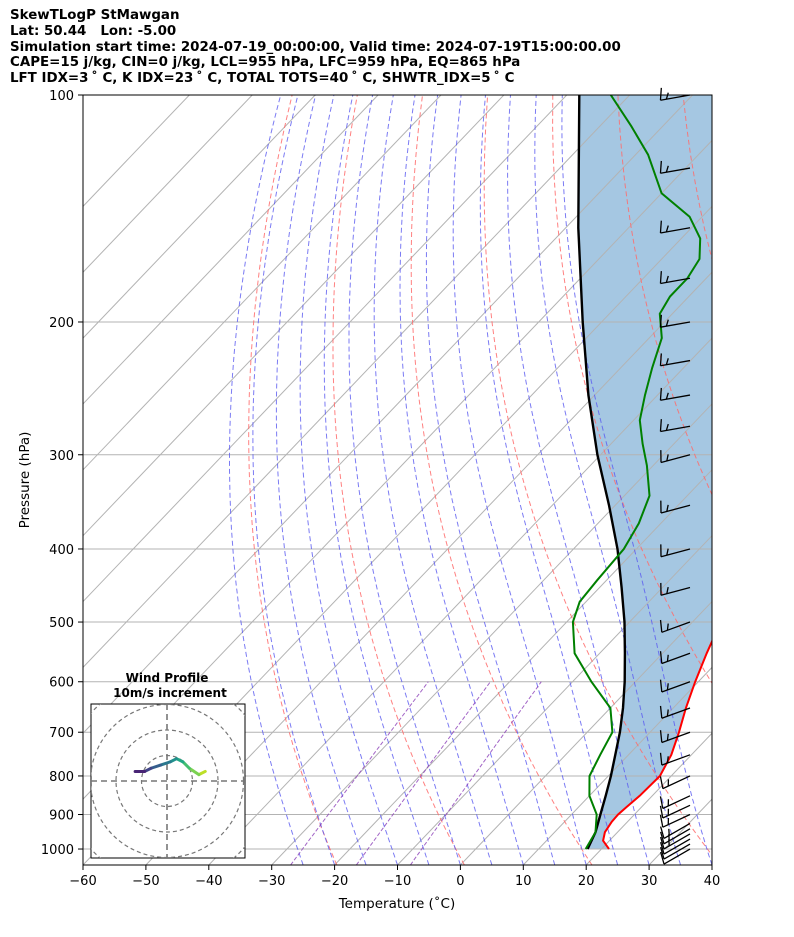 The height and width of the screenshot is (937, 794). I want to click on y-tick-label: 300, so click(61, 456).